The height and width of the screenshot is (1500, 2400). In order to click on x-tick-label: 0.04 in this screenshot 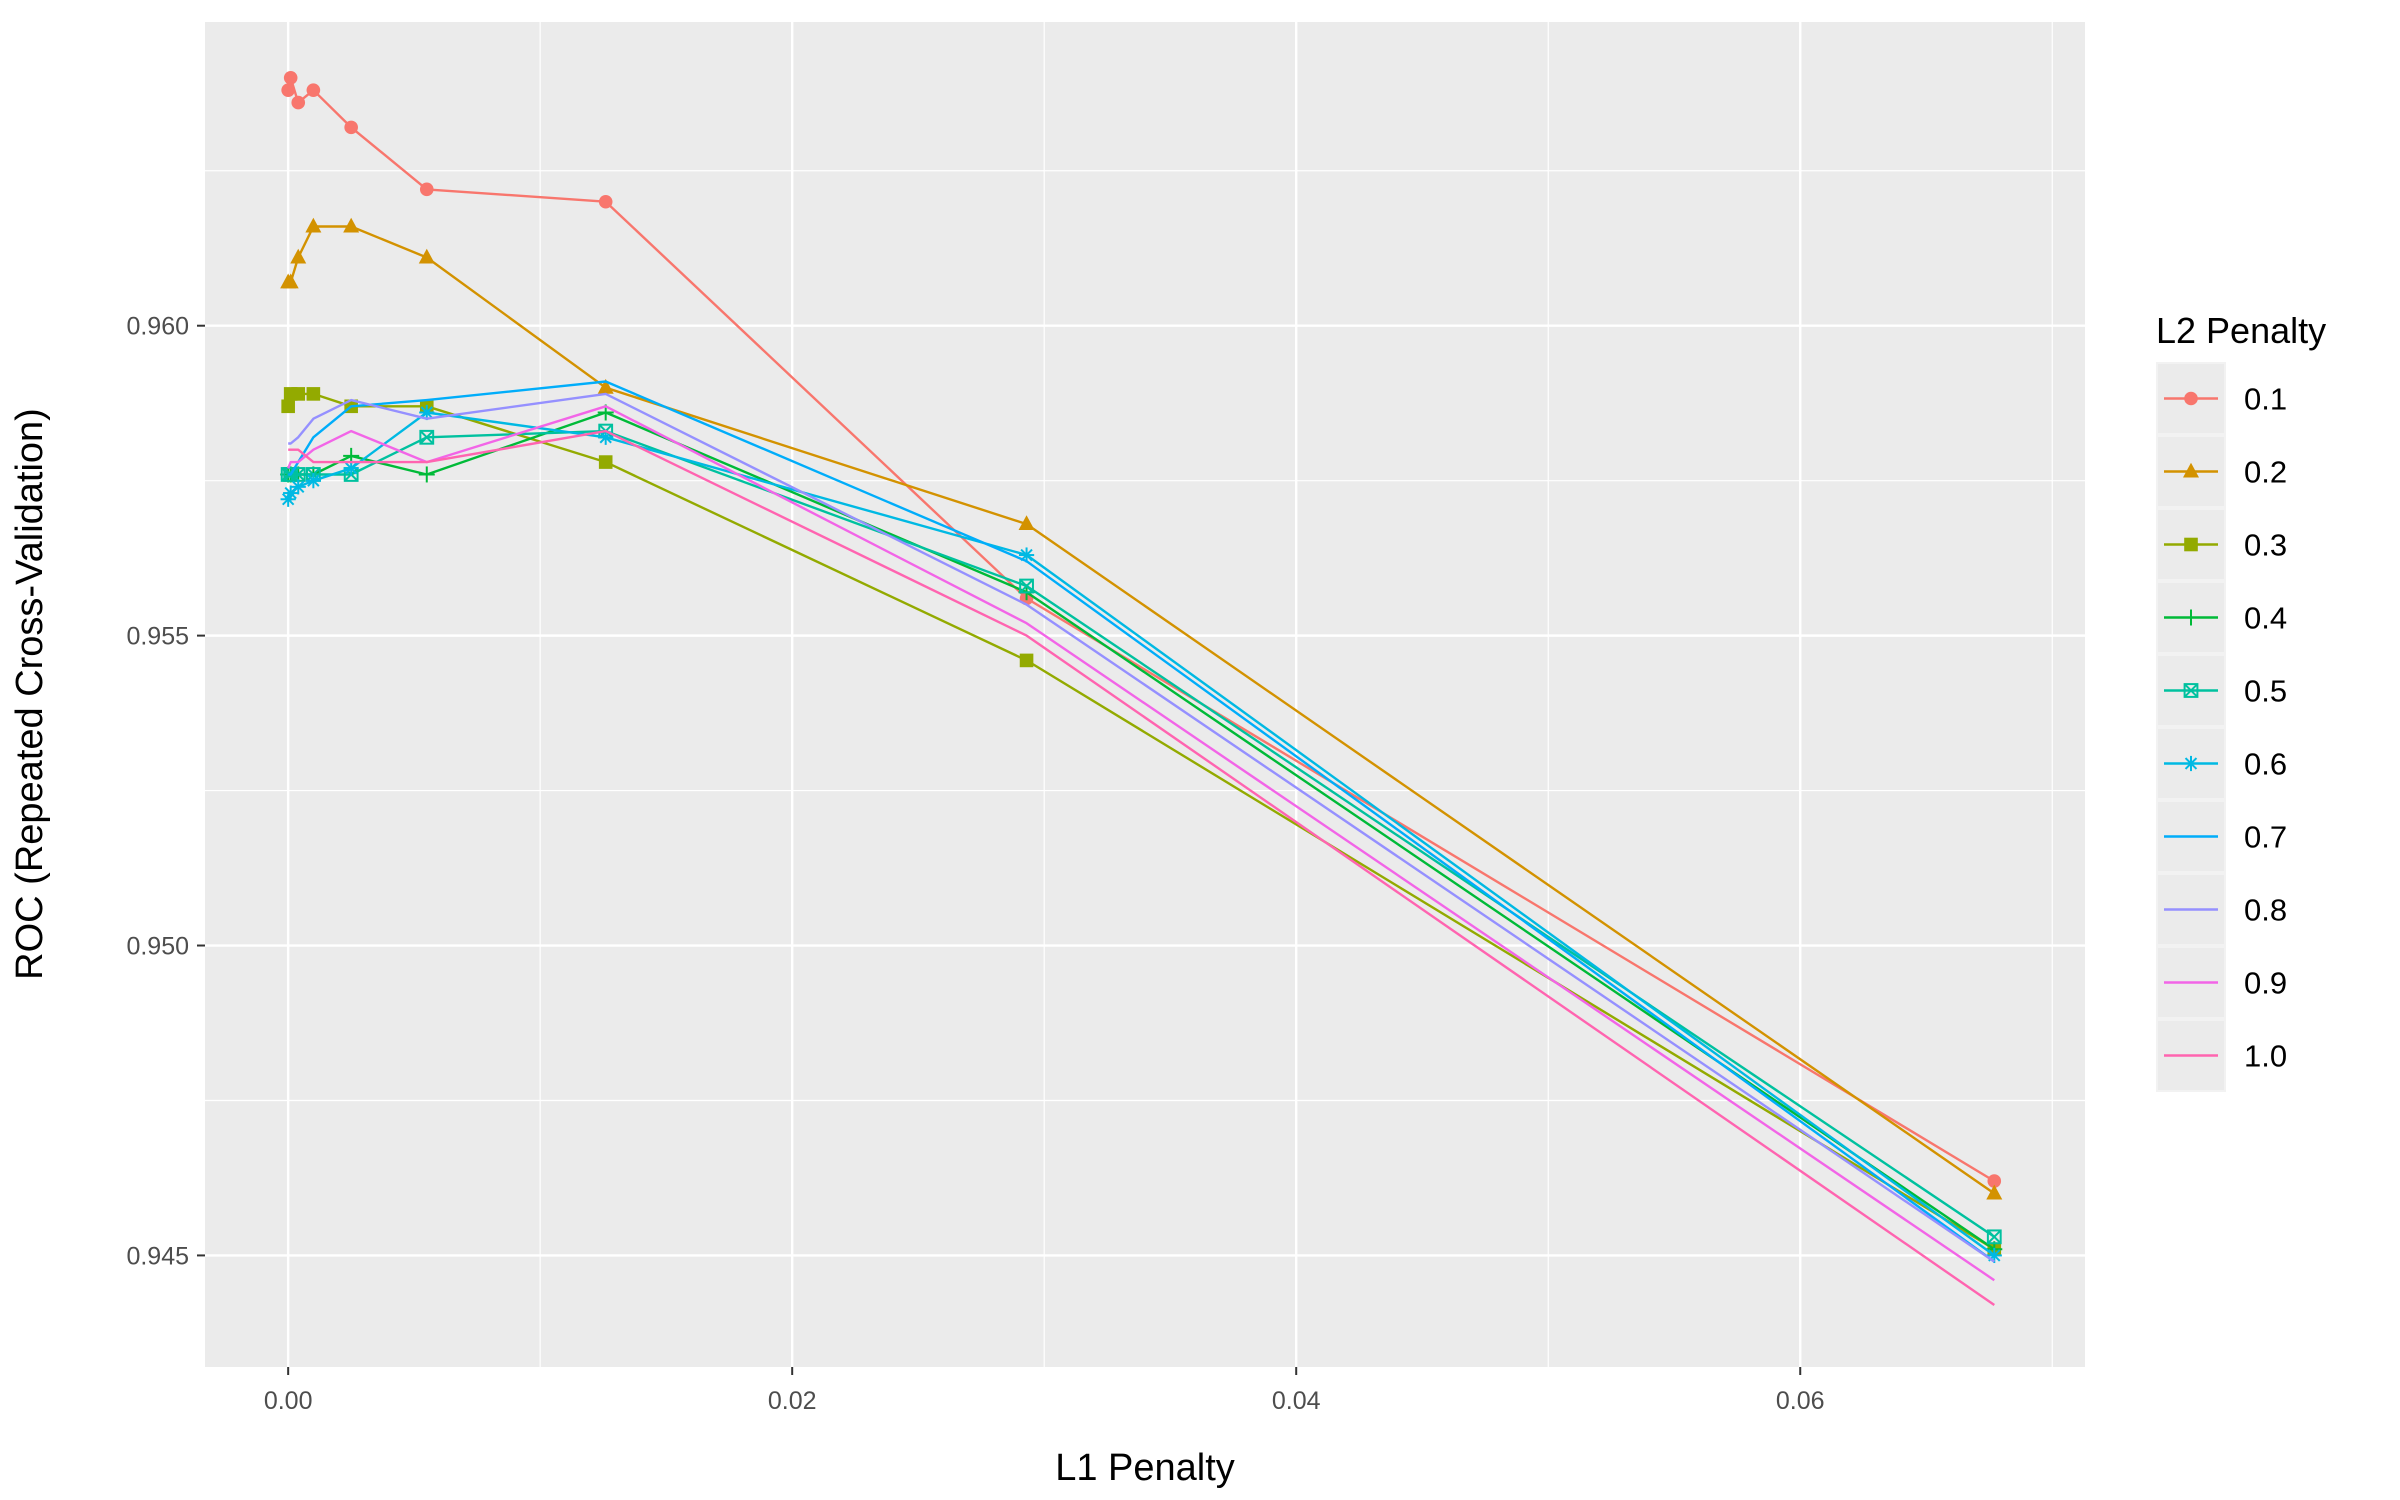, I will do `click(1296, 1401)`.